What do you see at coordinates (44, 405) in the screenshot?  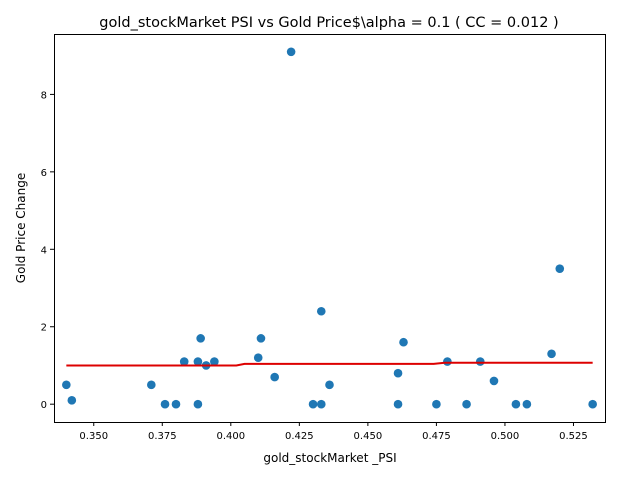 I see `y-tick-label-0: 0` at bounding box center [44, 405].